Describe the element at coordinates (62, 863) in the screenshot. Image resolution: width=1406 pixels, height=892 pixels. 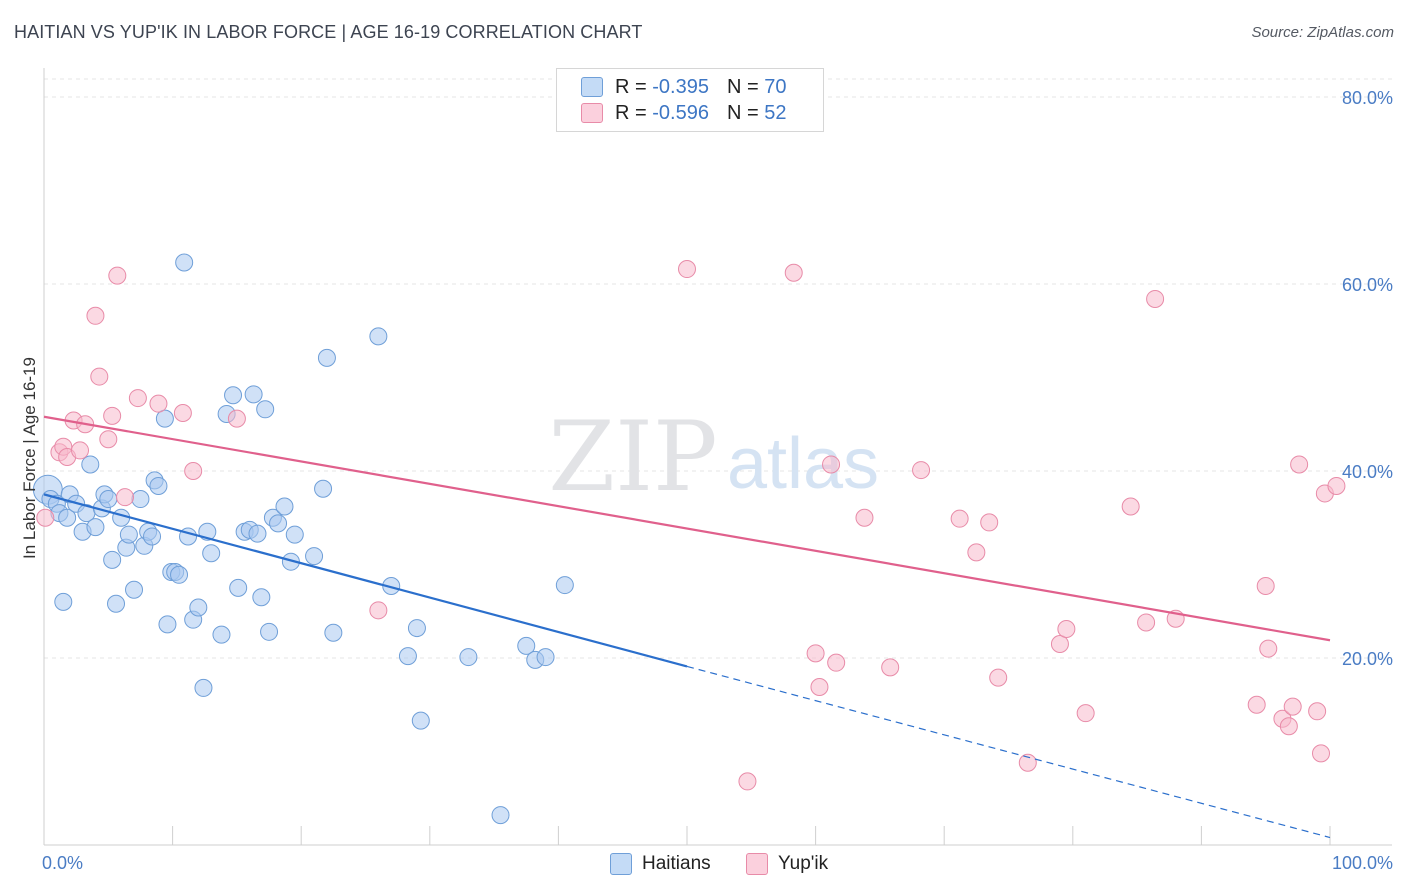
I see `x-tick-label-min: 0.0%` at that location.